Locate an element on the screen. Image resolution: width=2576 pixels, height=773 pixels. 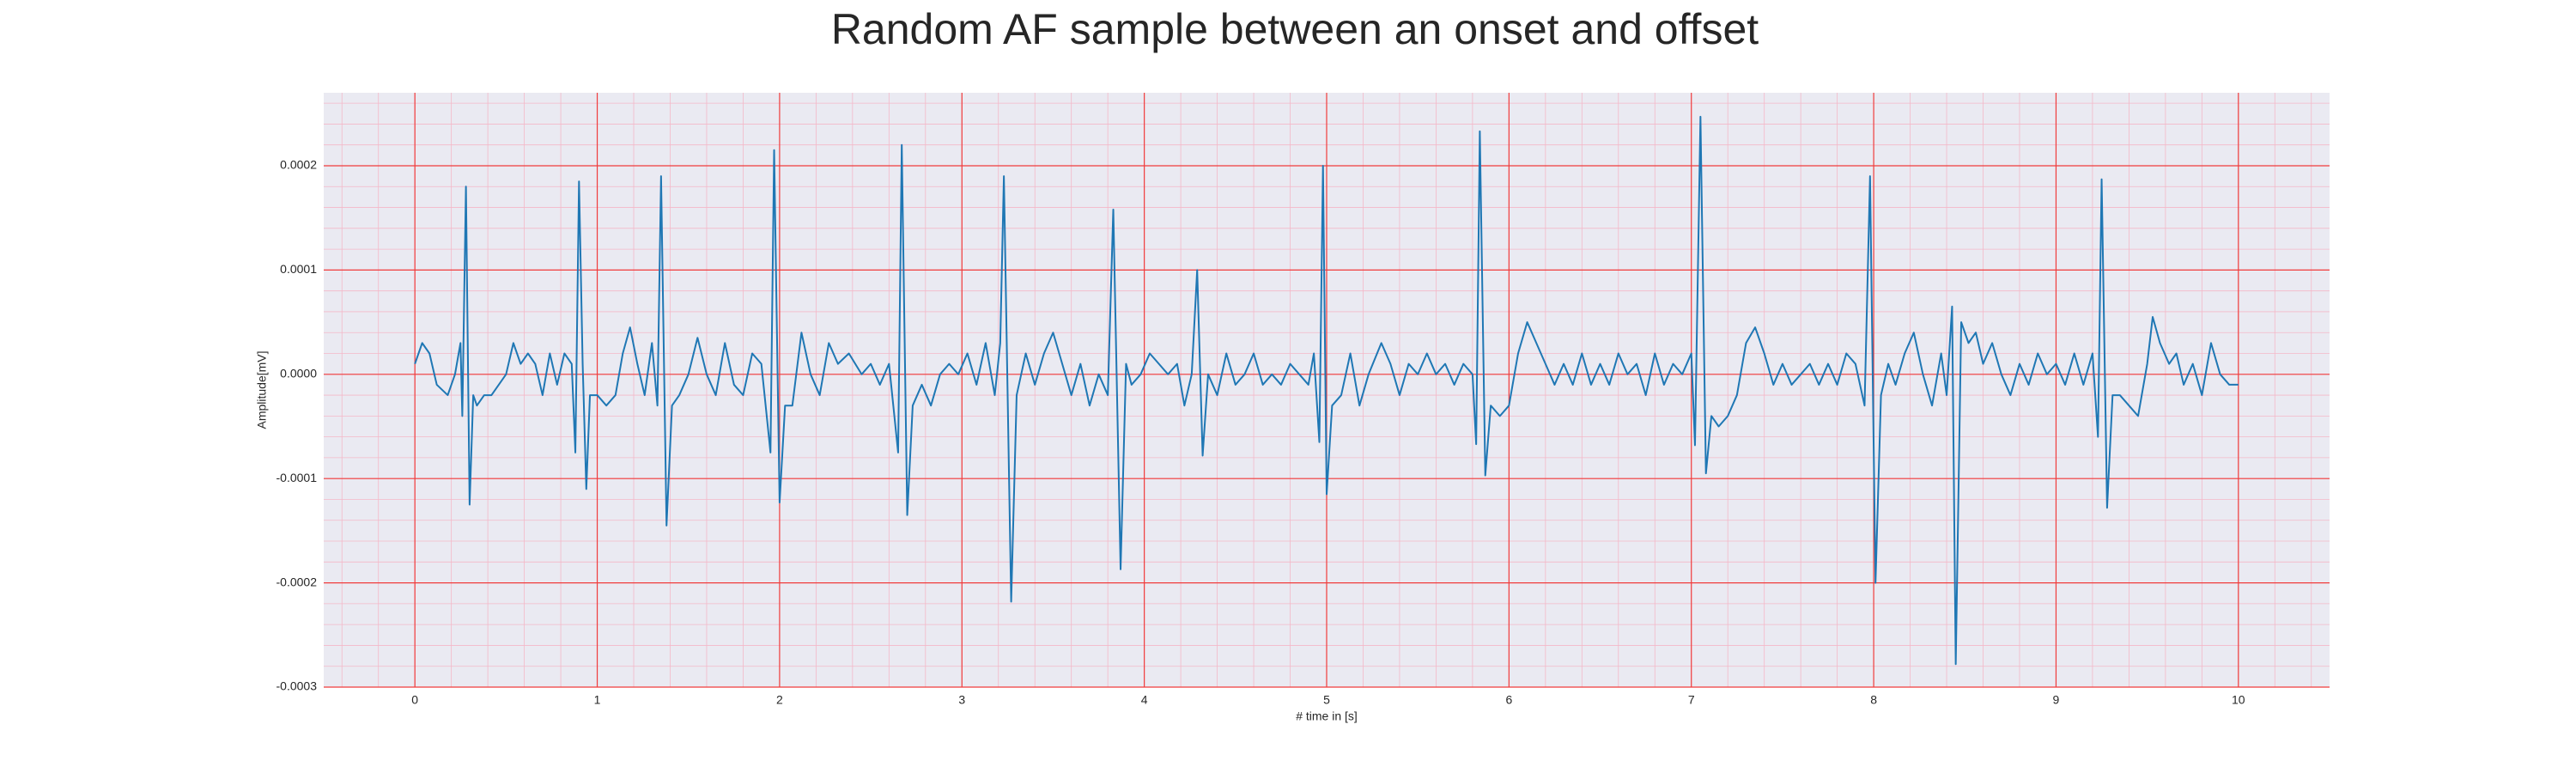
y-axis-label: Amplitude[mV] is located at coordinates (262, 389).